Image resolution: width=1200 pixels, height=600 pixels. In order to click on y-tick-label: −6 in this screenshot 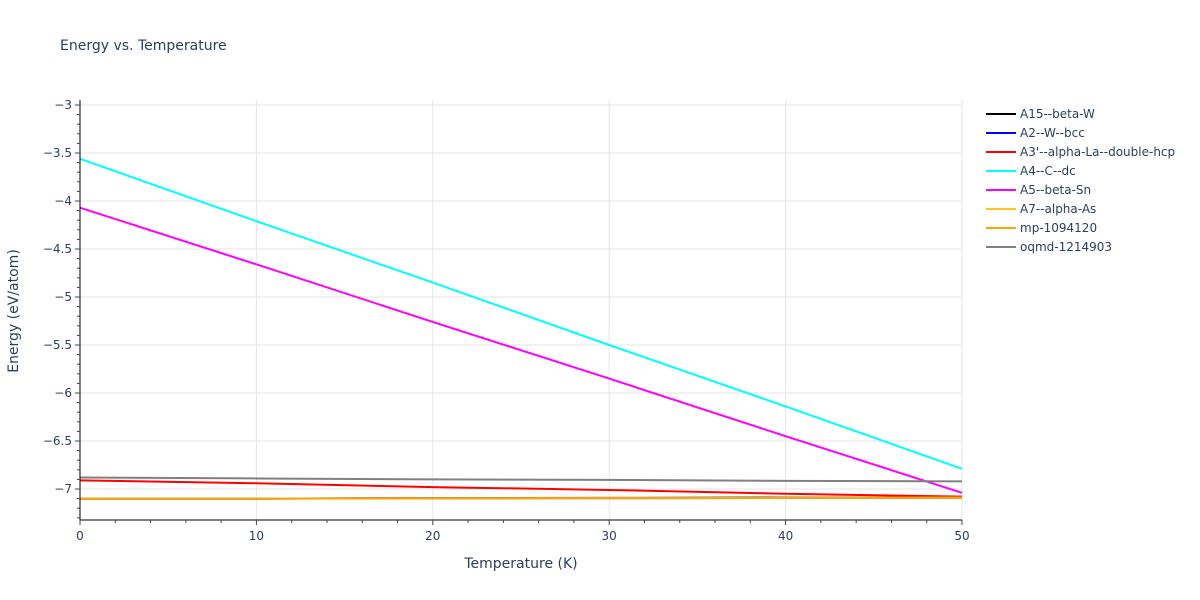, I will do `click(63, 393)`.